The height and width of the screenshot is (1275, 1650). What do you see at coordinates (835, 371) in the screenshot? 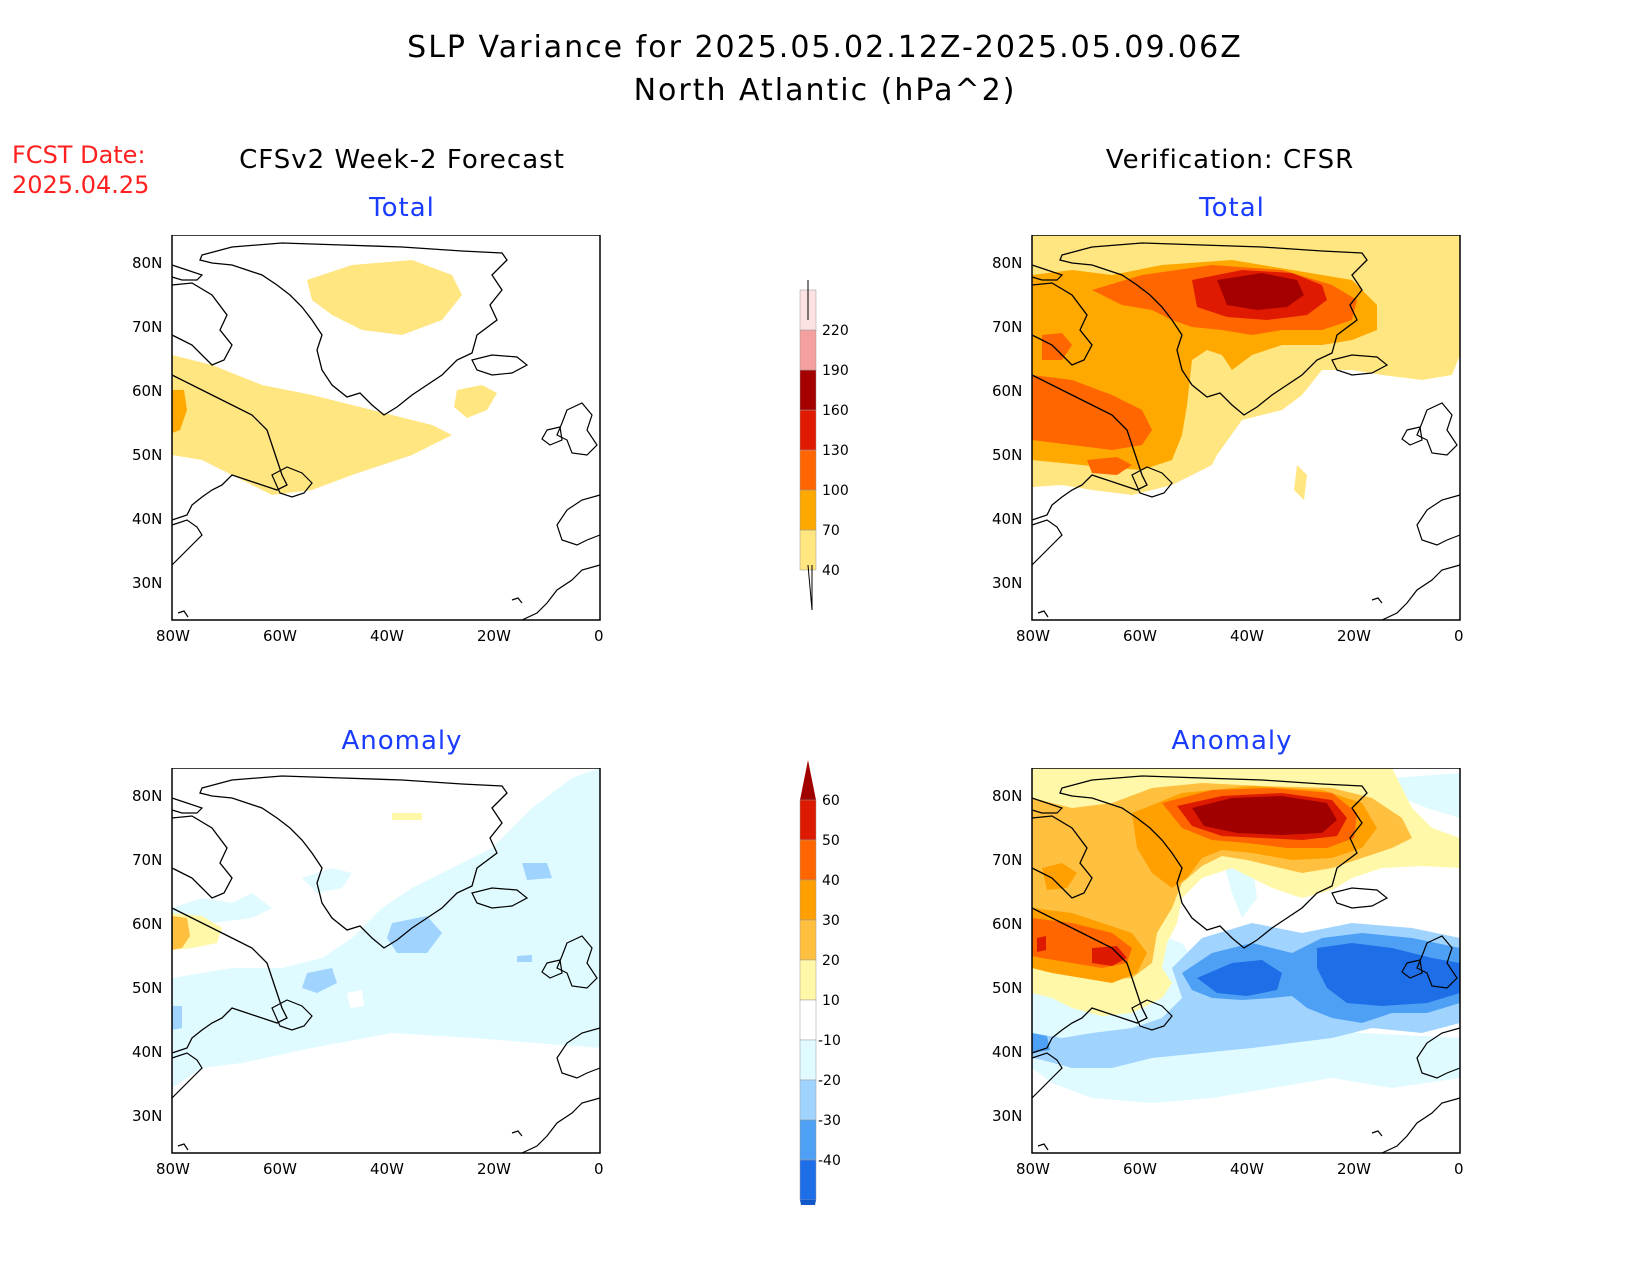
I see `total-cb-190: 190` at bounding box center [835, 371].